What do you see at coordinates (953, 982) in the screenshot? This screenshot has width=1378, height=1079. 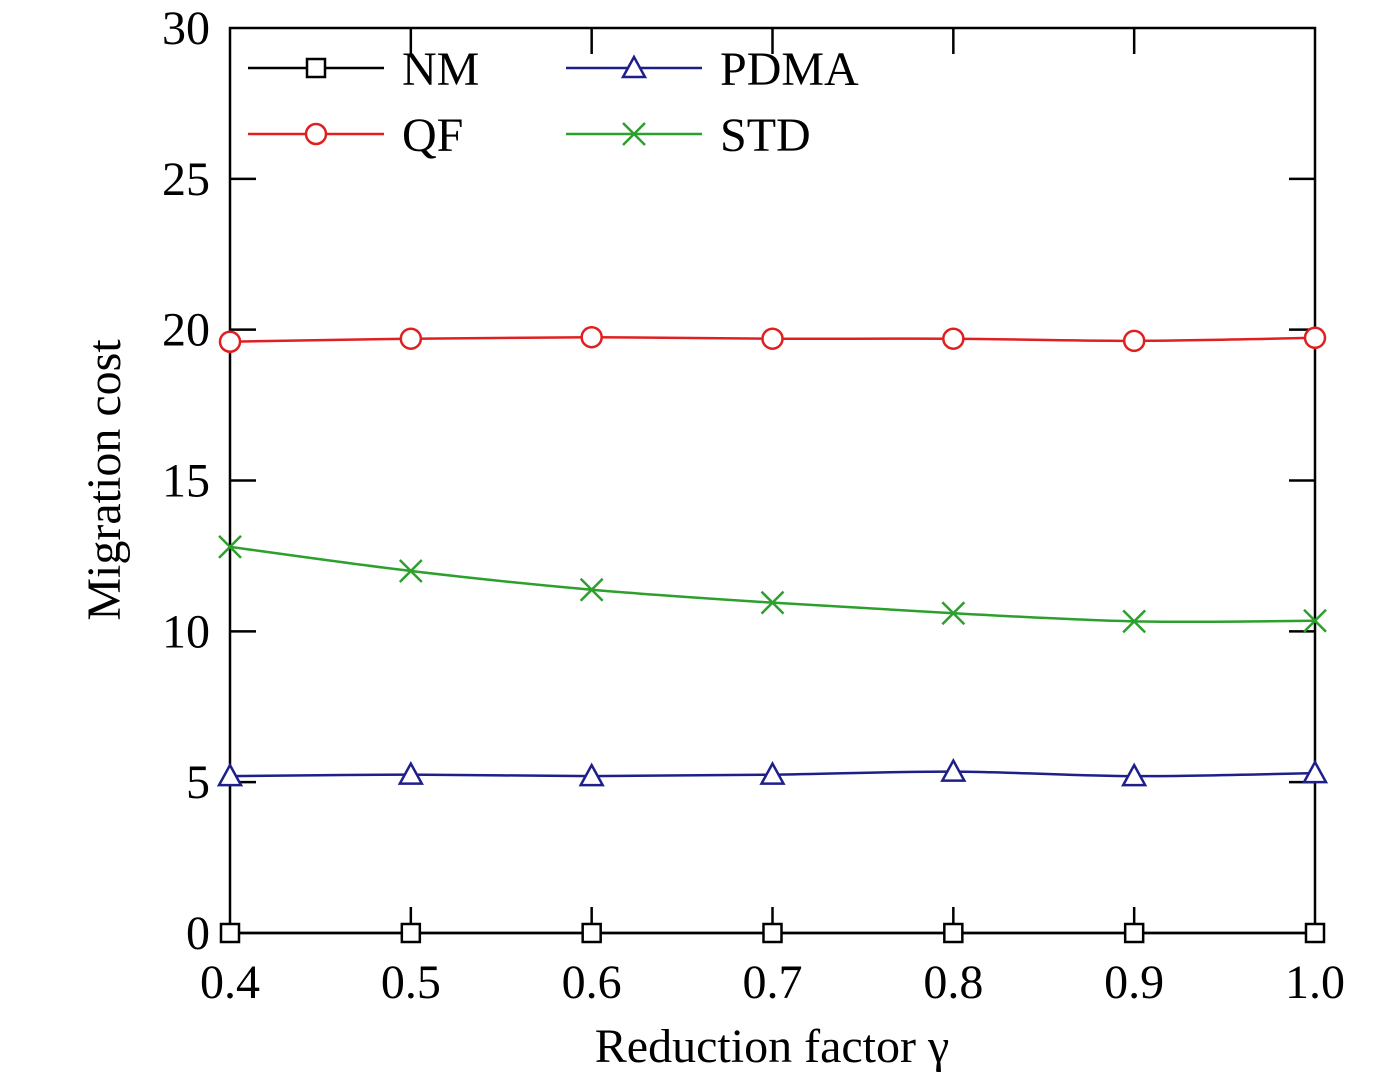 I see `x-tick-label: 0.8` at bounding box center [953, 982].